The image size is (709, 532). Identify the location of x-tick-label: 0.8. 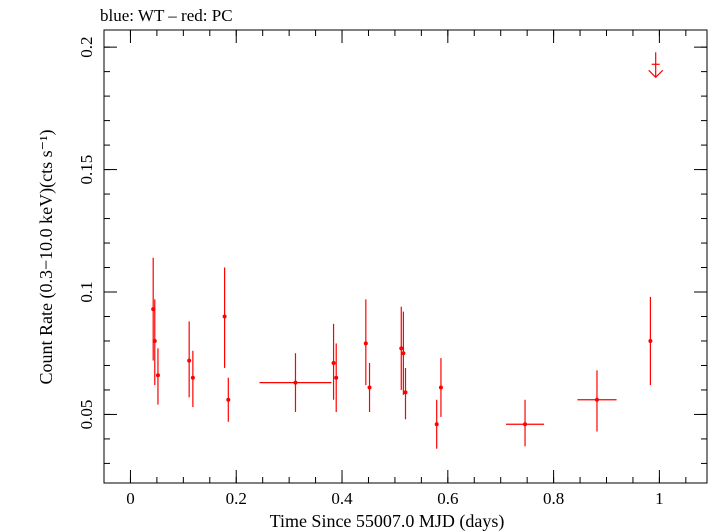
(553, 498).